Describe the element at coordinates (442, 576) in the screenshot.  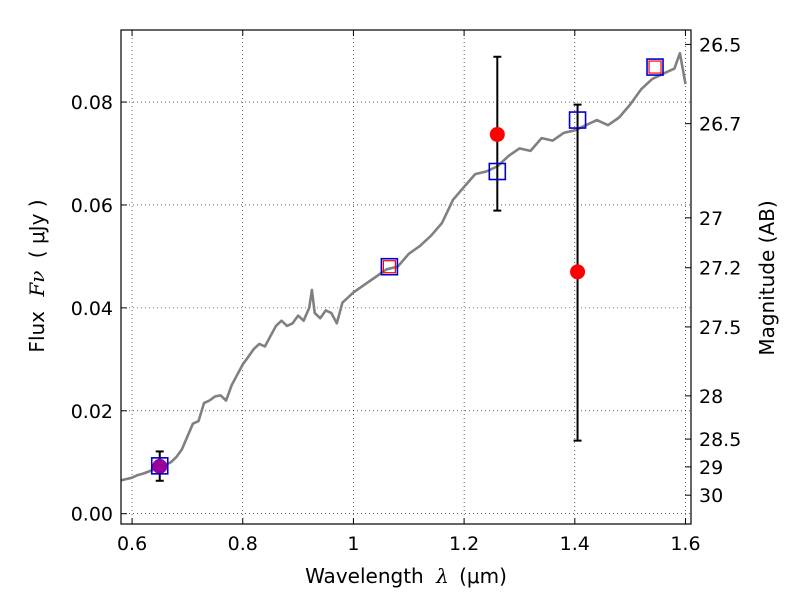
I see `x-axis-label-symbol: λ` at that location.